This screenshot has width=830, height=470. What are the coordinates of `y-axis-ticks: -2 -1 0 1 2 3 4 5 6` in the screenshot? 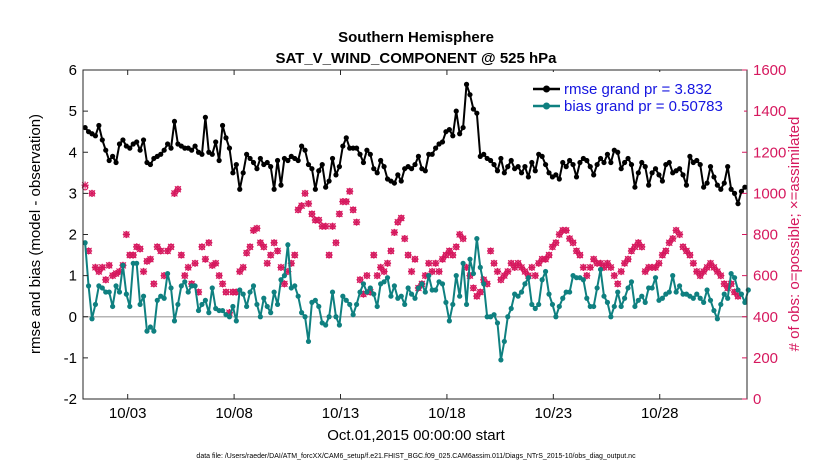 It's located at (76, 235).